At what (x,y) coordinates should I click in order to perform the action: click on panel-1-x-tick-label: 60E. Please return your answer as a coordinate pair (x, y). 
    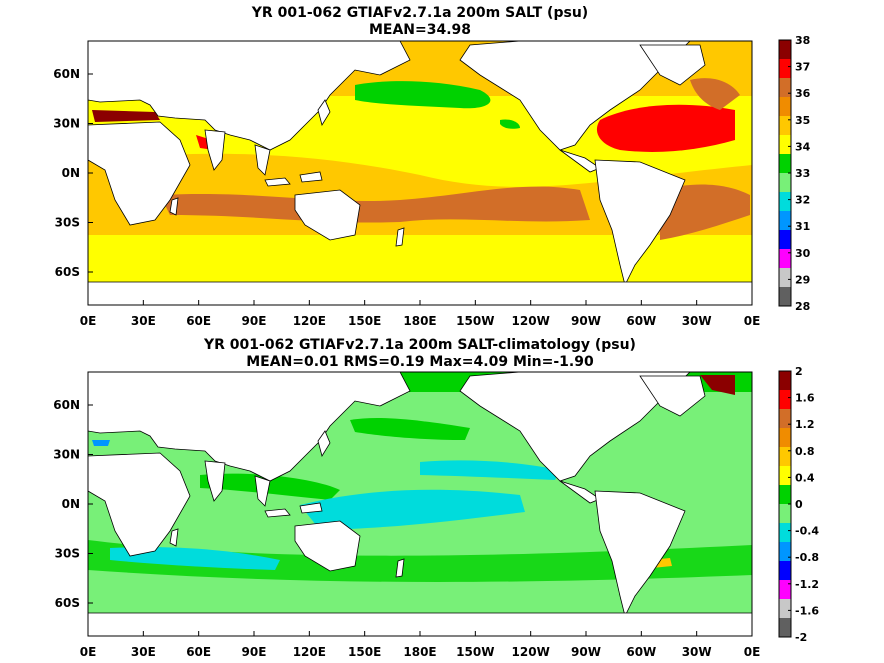
    Looking at the image, I should click on (198, 321).